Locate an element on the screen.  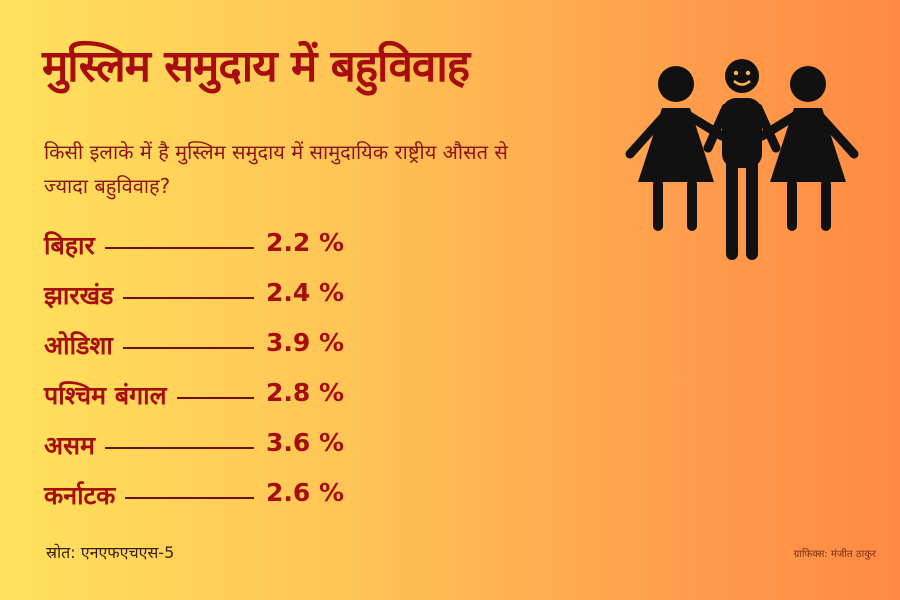
graphics-credit: ग्राफिक्स: मंजीत ठाकुर is located at coordinates (834, 554).